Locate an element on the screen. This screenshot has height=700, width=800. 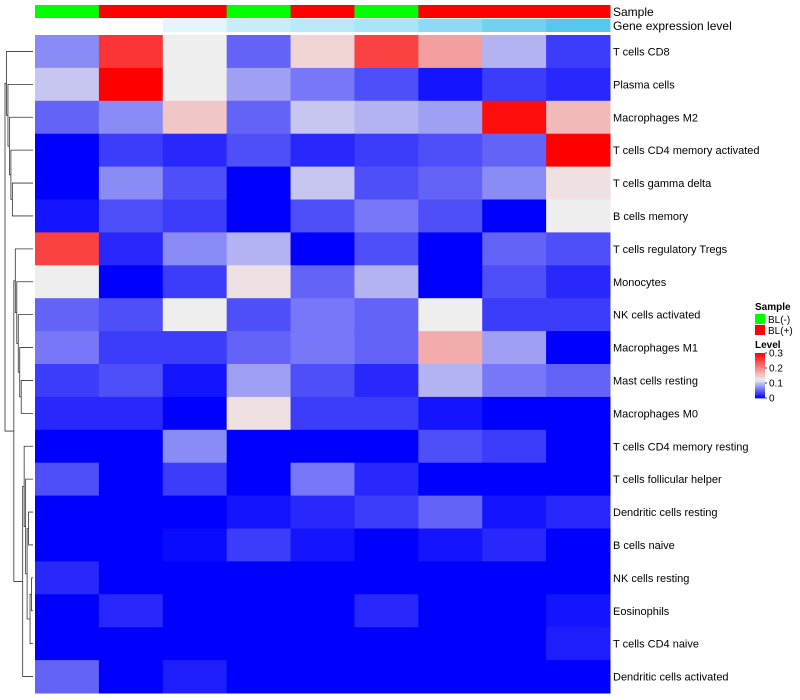
legend-label: BL(+) is located at coordinates (780, 331).